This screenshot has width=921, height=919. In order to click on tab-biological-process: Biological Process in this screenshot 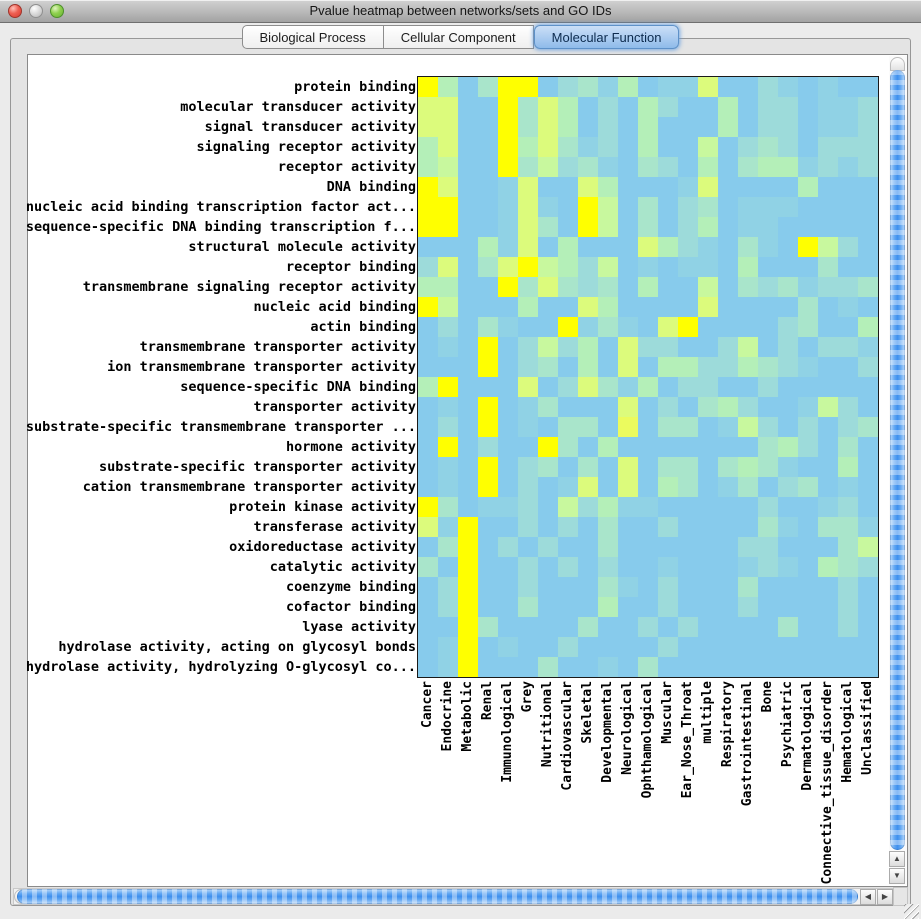, I will do `click(312, 37)`.